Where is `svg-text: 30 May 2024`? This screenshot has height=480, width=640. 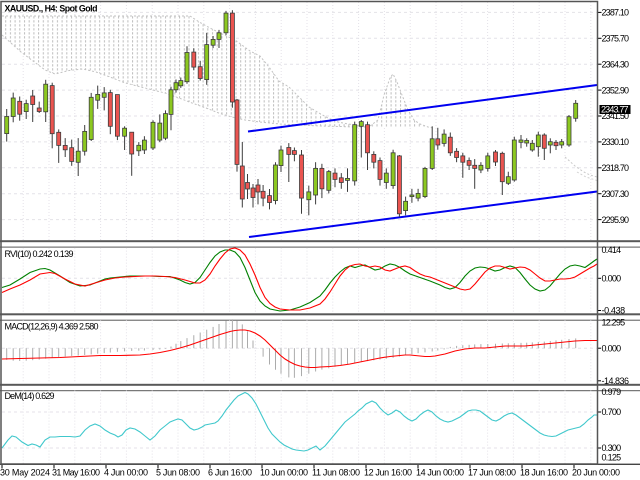
svg-text: 30 May 2024 is located at coordinates (25, 473).